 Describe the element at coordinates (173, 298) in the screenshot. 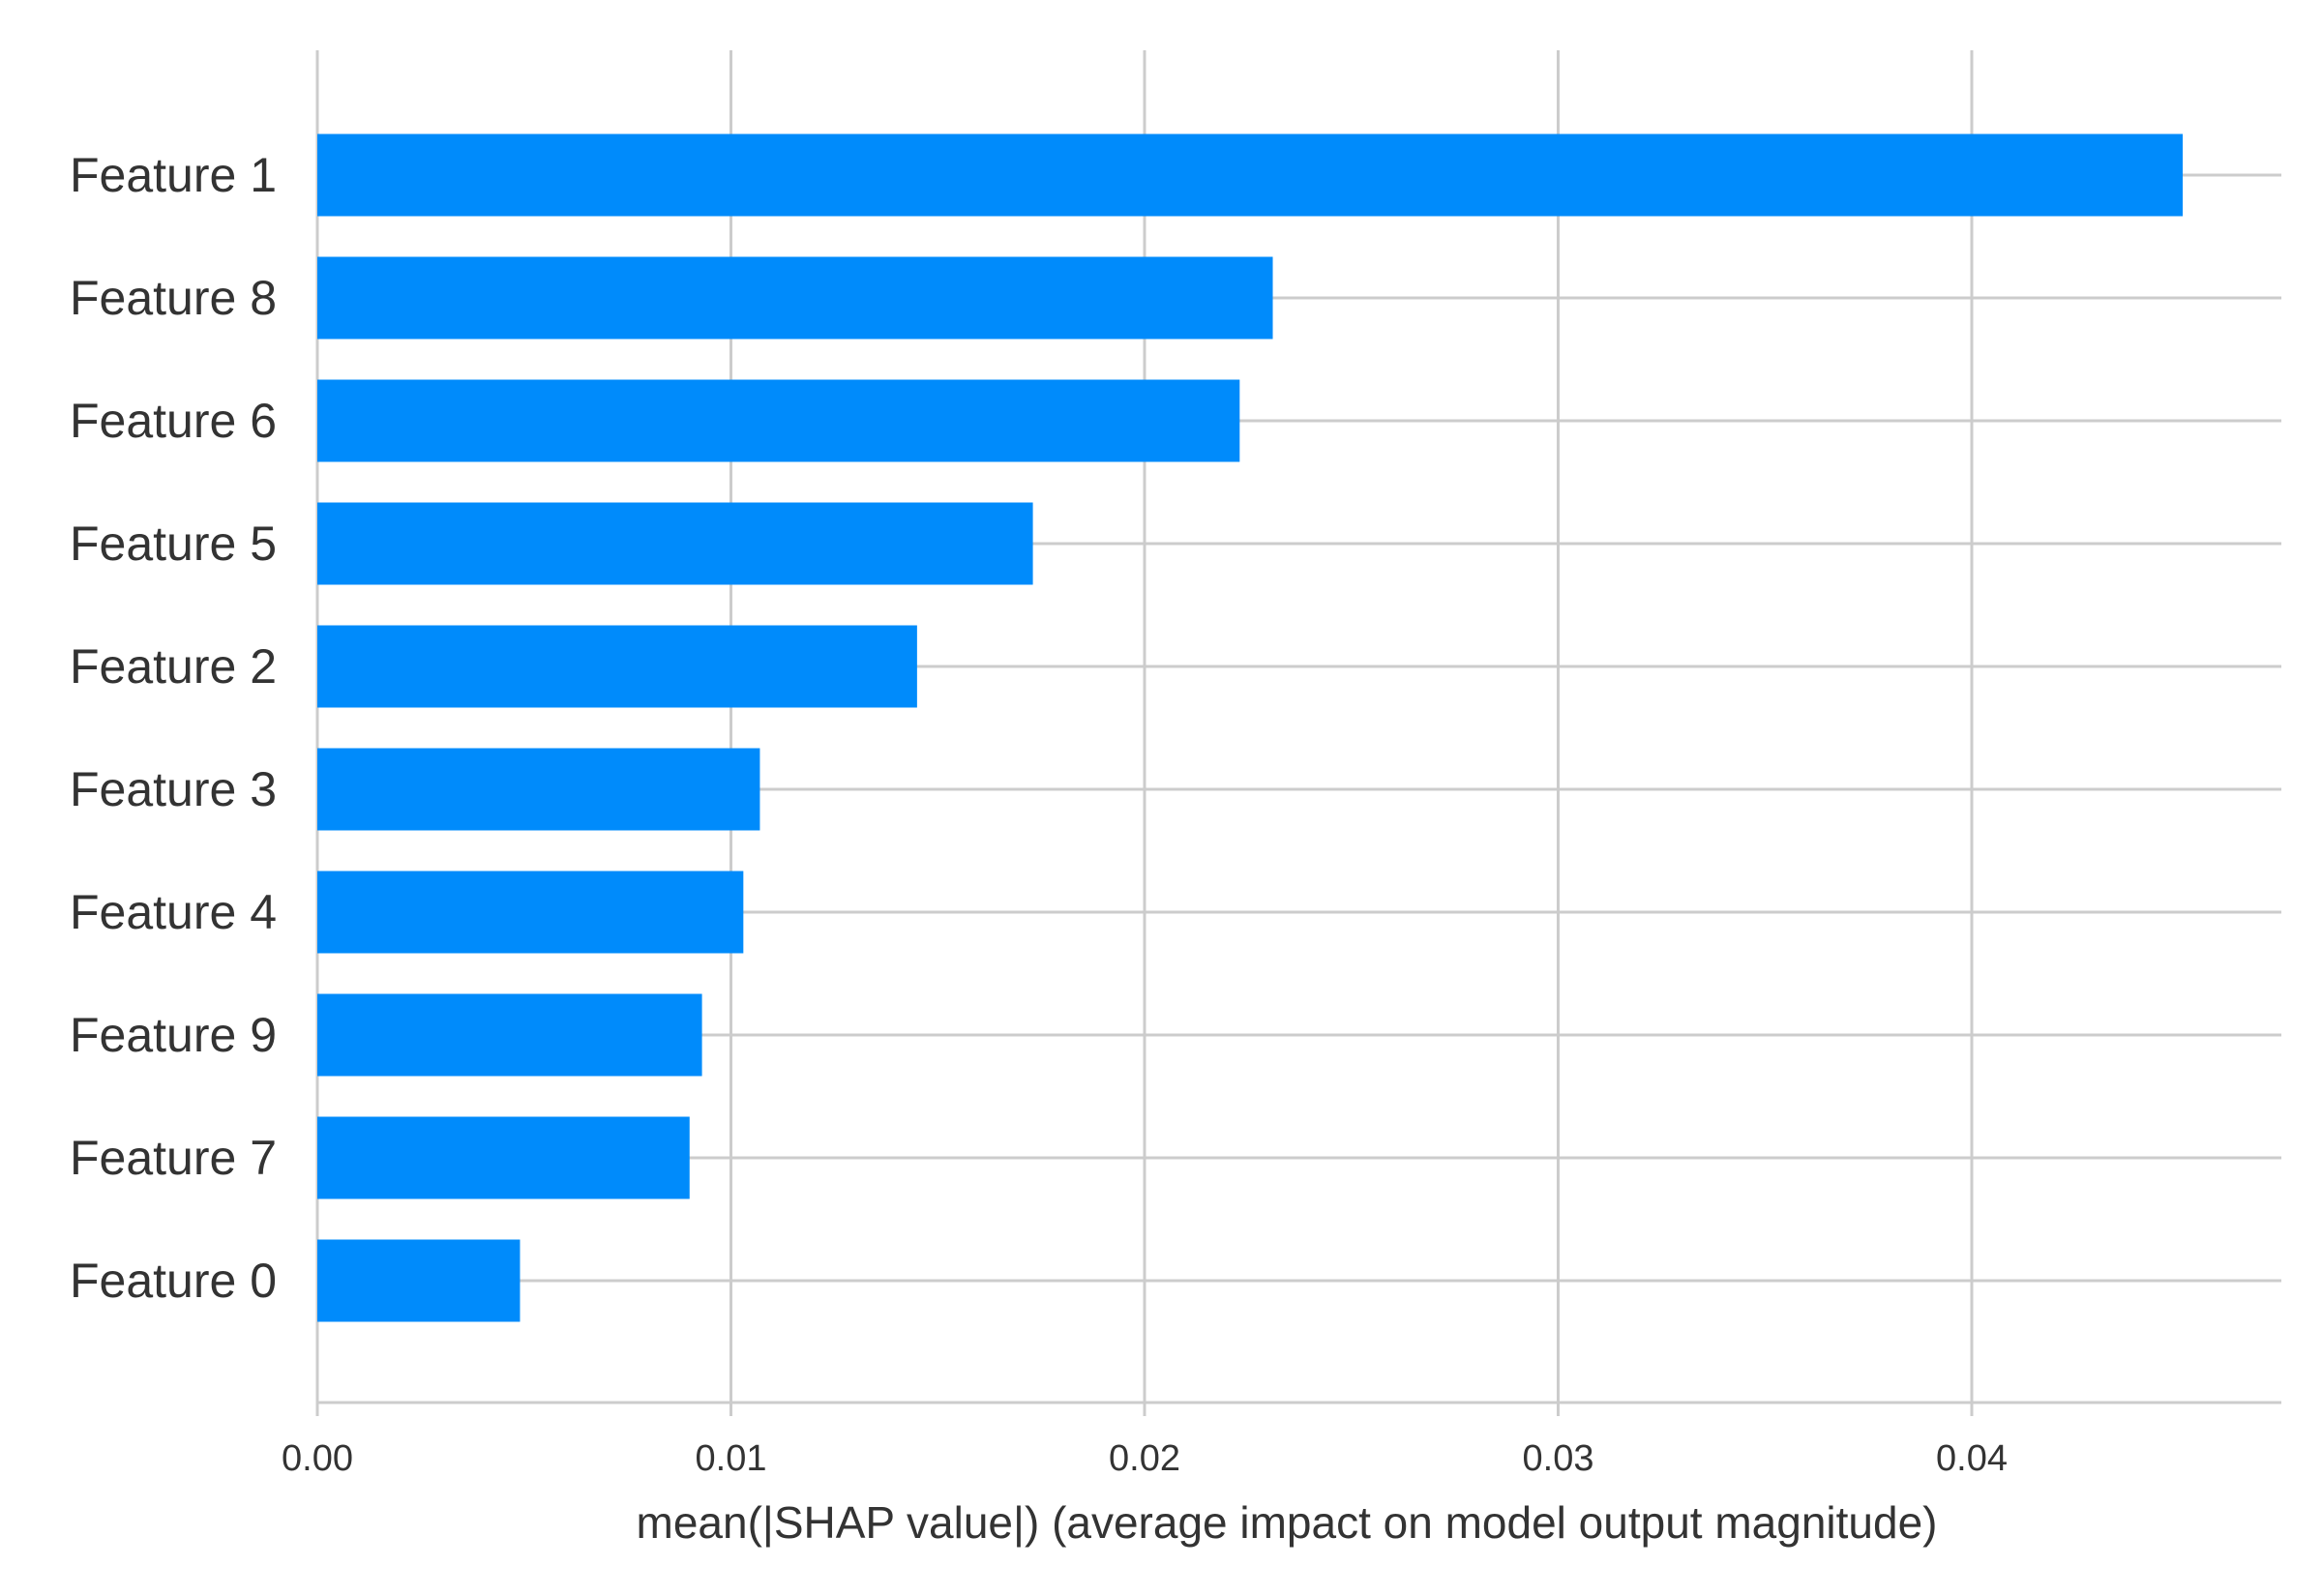

I see `category-label: Feature 8` at that location.